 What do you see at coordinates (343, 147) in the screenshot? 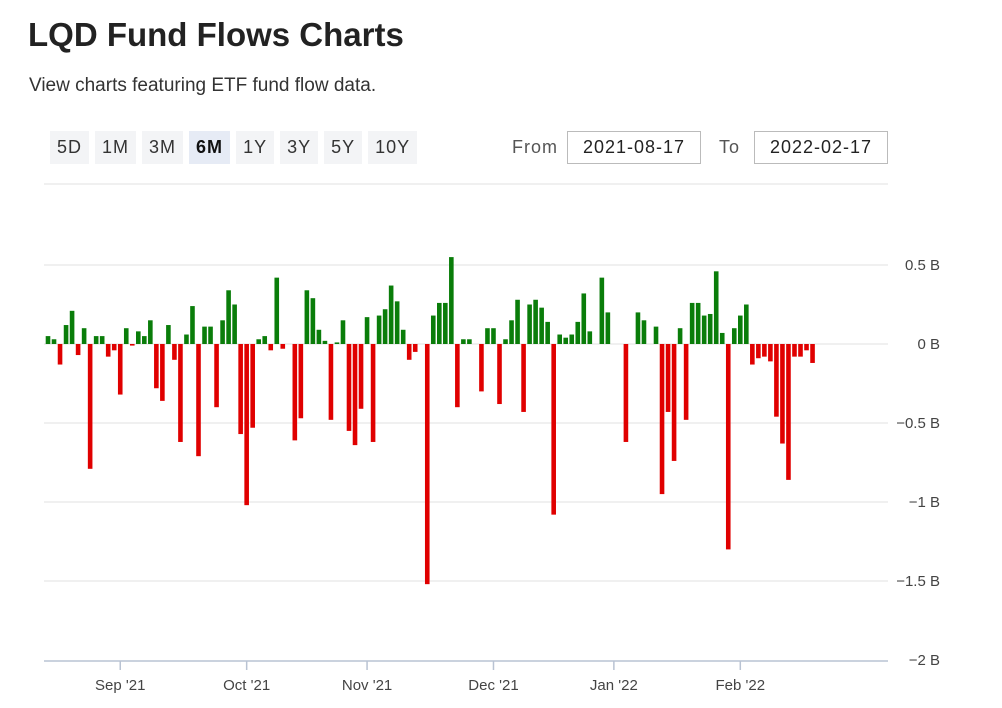
I see `range-button-5y: 5Y` at bounding box center [343, 147].